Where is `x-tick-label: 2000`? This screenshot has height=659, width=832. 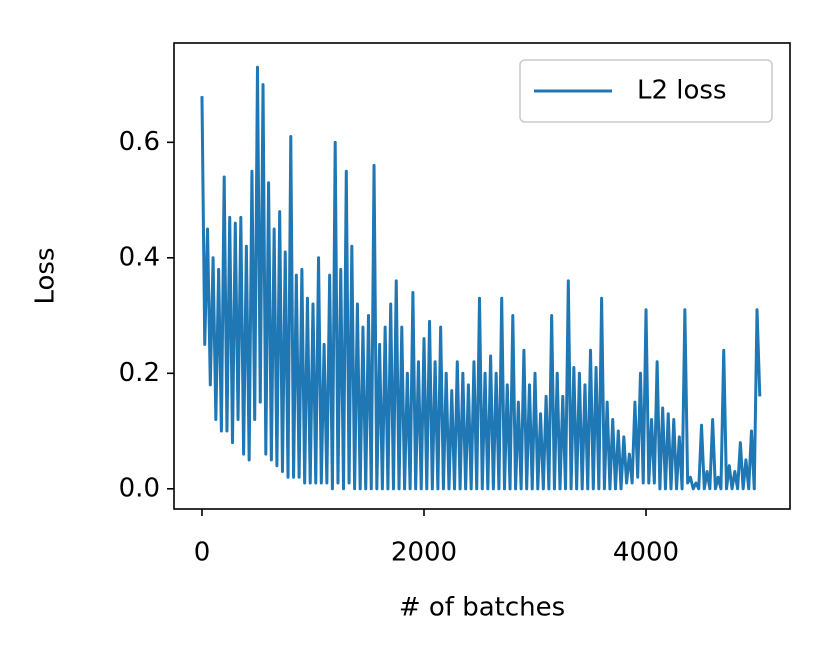 x-tick-label: 2000 is located at coordinates (424, 553).